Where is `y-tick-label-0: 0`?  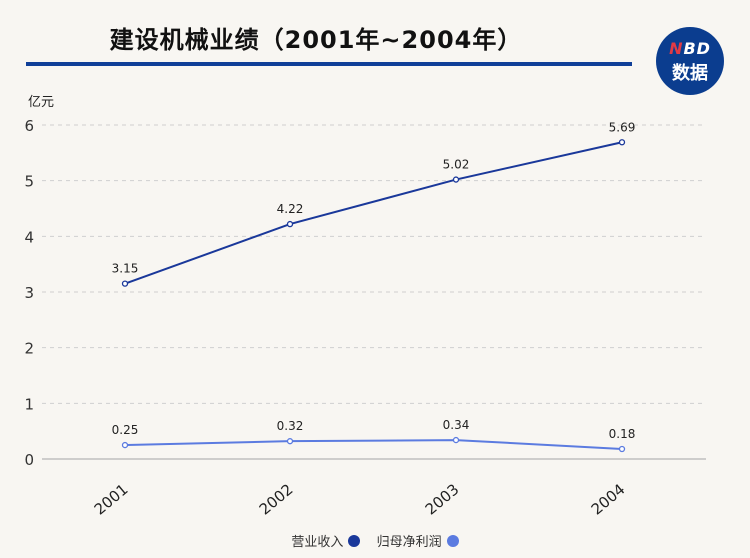 y-tick-label-0: 0 is located at coordinates (29, 460).